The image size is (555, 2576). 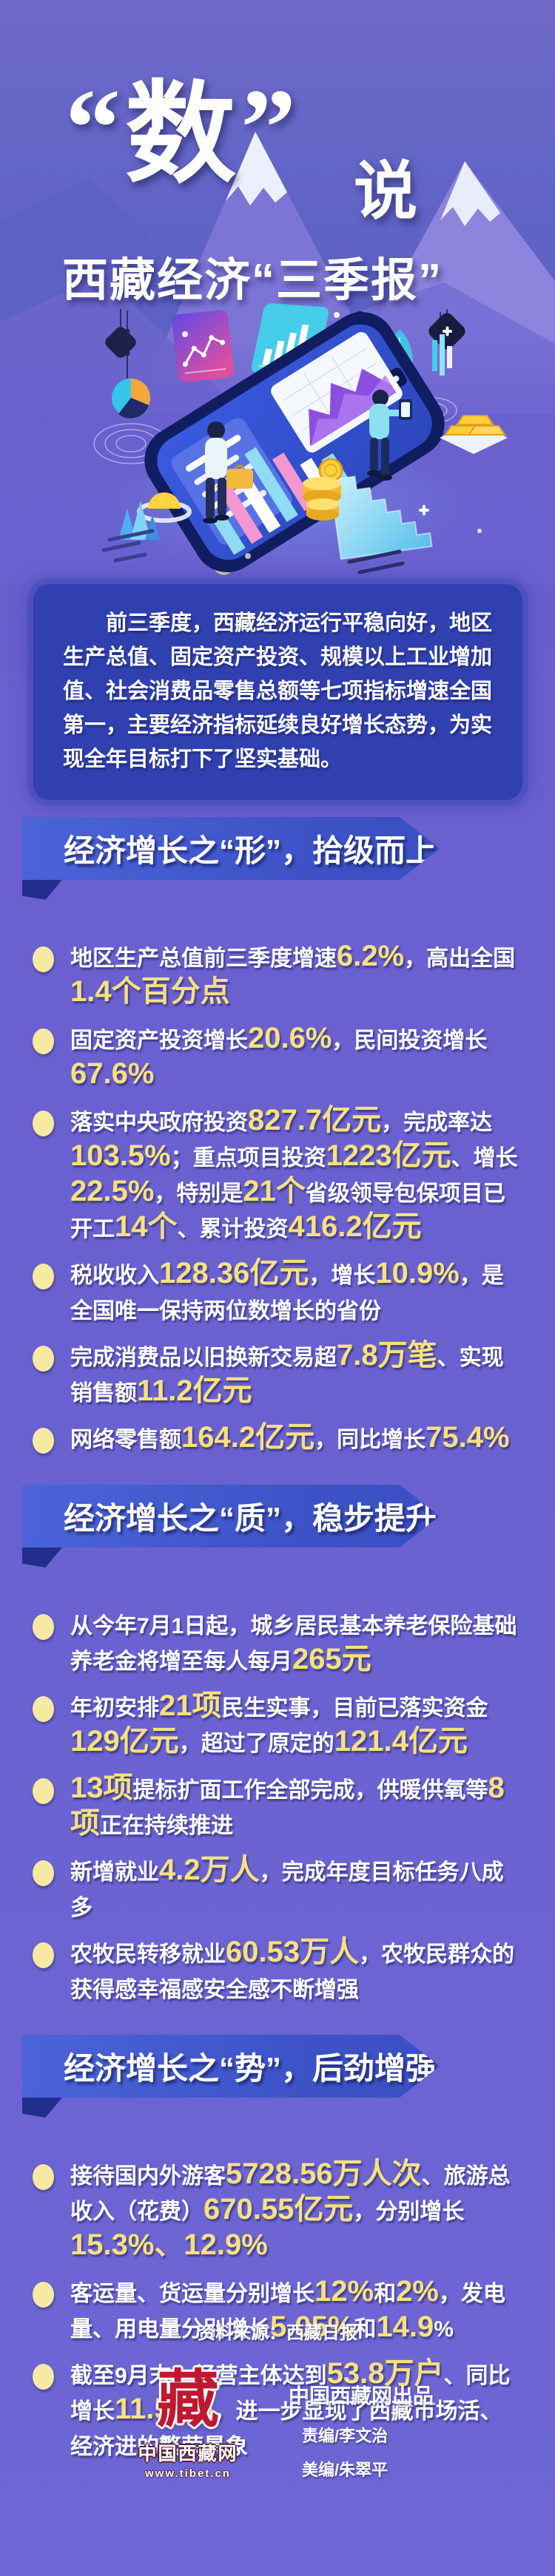 I want to click on logo-glyph-icon: 藏, so click(x=187, y=2400).